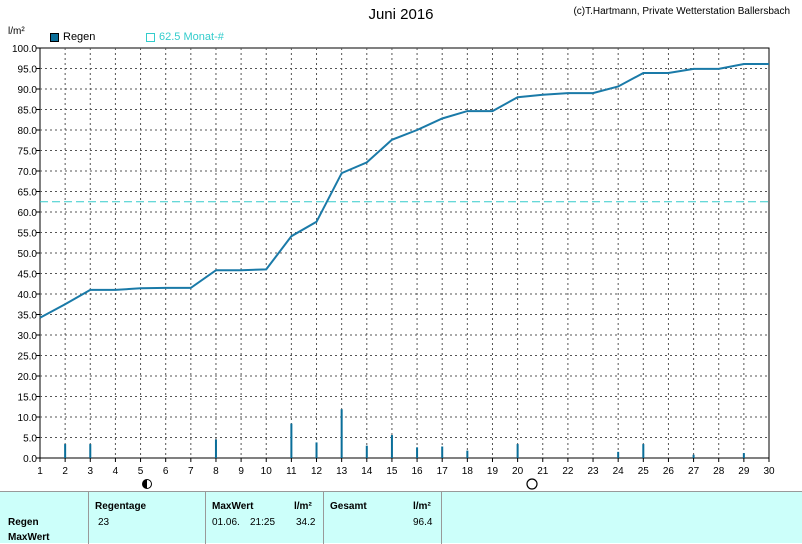  I want to click on gesamt-value: 96.4, so click(423, 522).